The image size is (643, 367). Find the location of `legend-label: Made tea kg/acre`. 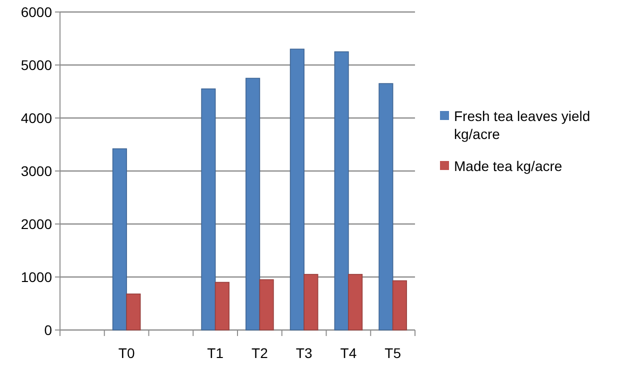

legend-label: Made tea kg/acre is located at coordinates (508, 166).